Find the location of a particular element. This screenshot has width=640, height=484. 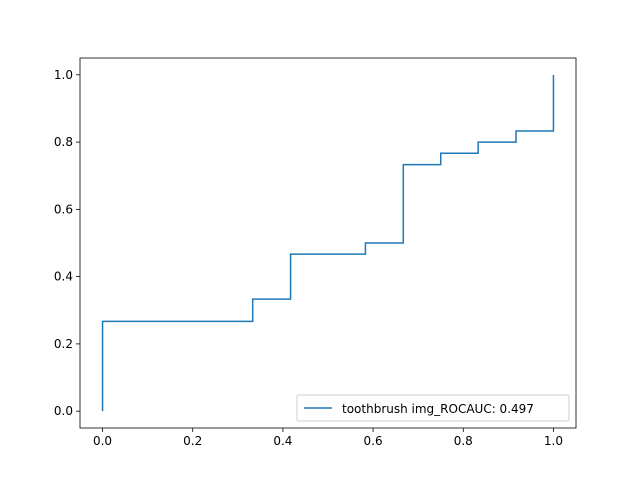

y-tick-label-5: 1.0 is located at coordinates (63, 75).